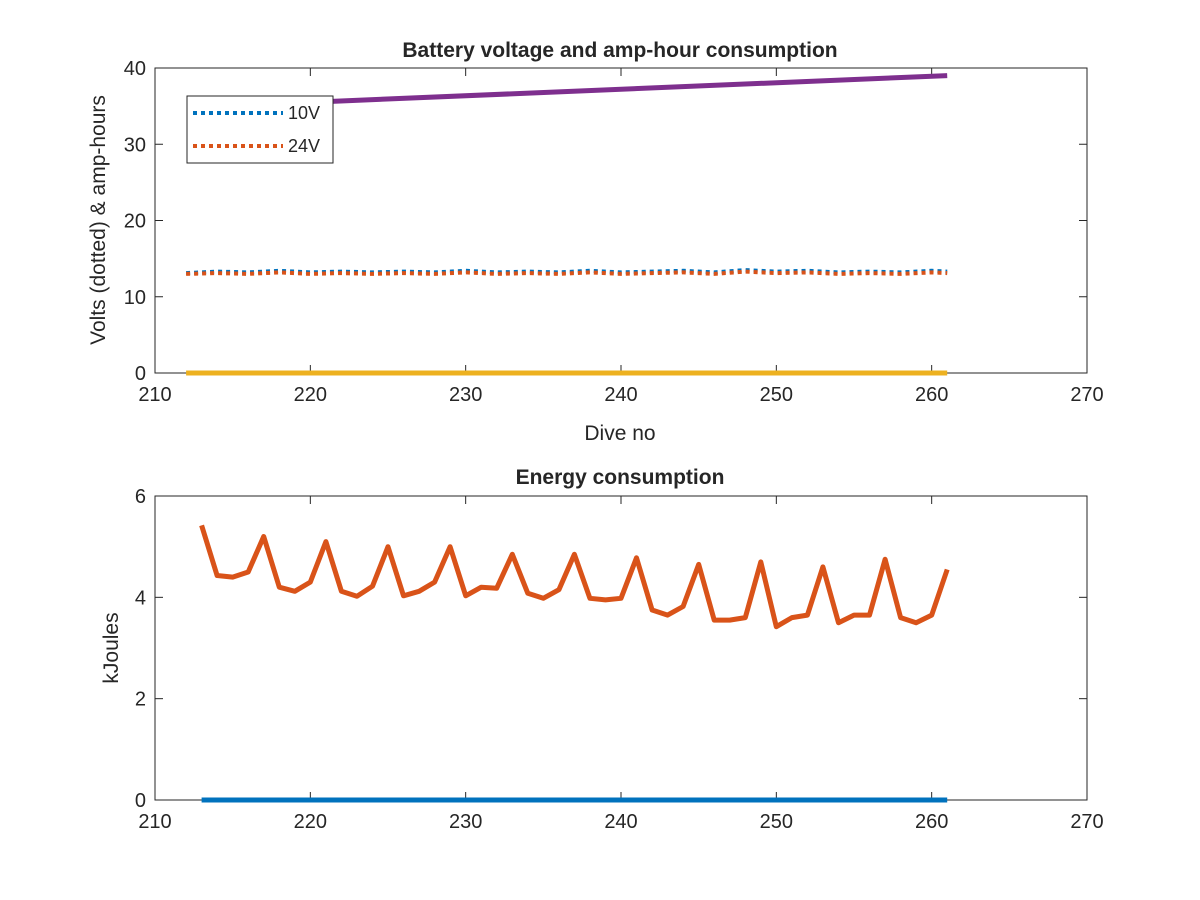 The height and width of the screenshot is (900, 1200). Describe the element at coordinates (140, 374) in the screenshot. I see `battery-y-tick-label: 0` at that location.